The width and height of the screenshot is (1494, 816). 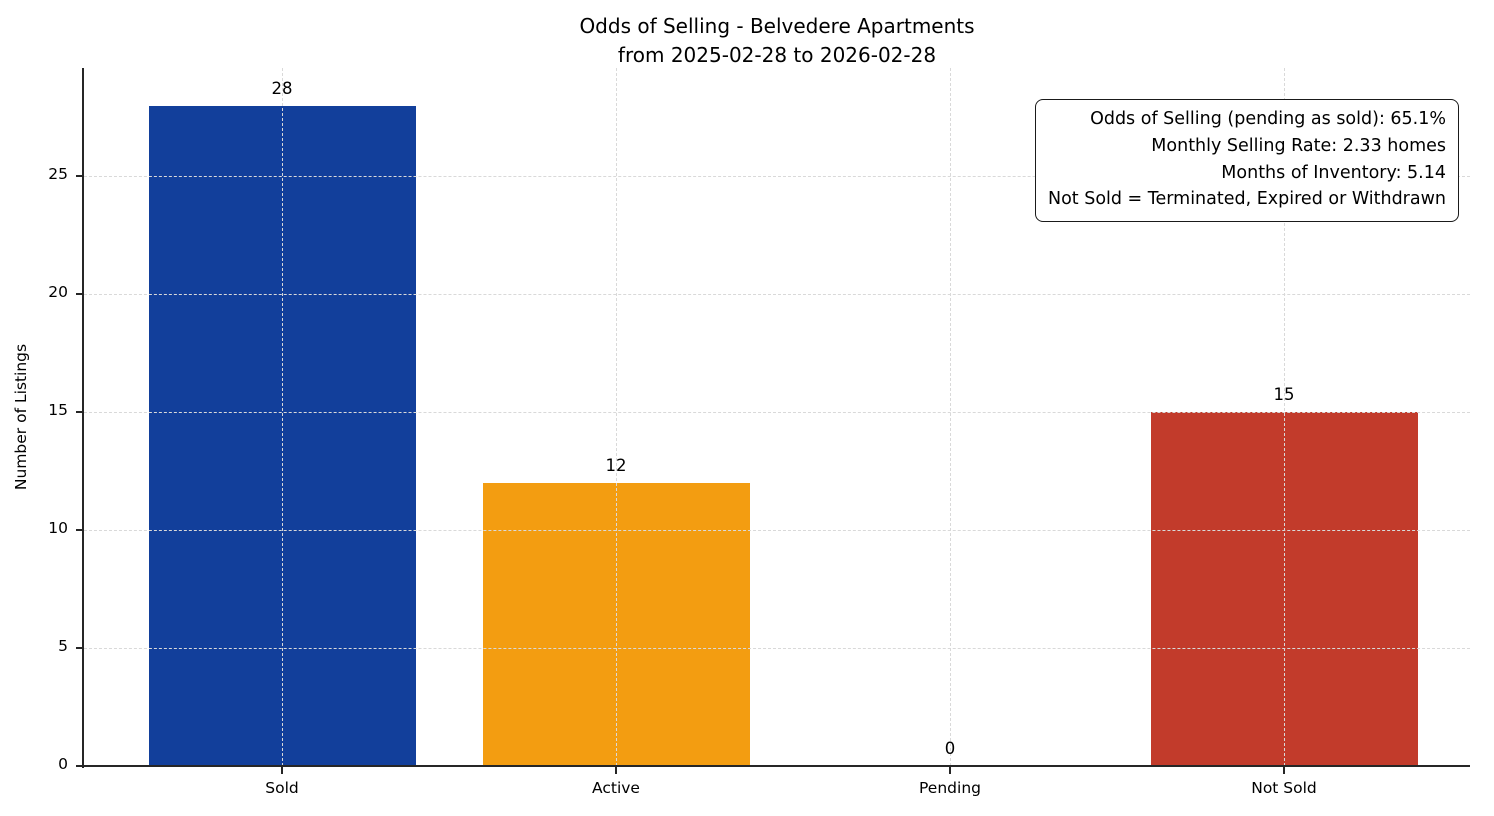 What do you see at coordinates (776, 766) in the screenshot?
I see `x-axis-line` at bounding box center [776, 766].